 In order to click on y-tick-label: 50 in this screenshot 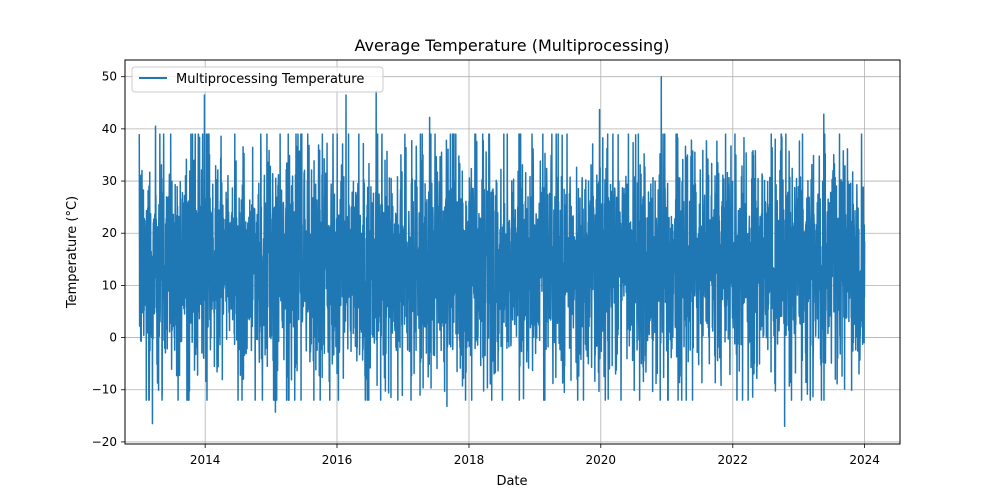, I will do `click(109, 77)`.